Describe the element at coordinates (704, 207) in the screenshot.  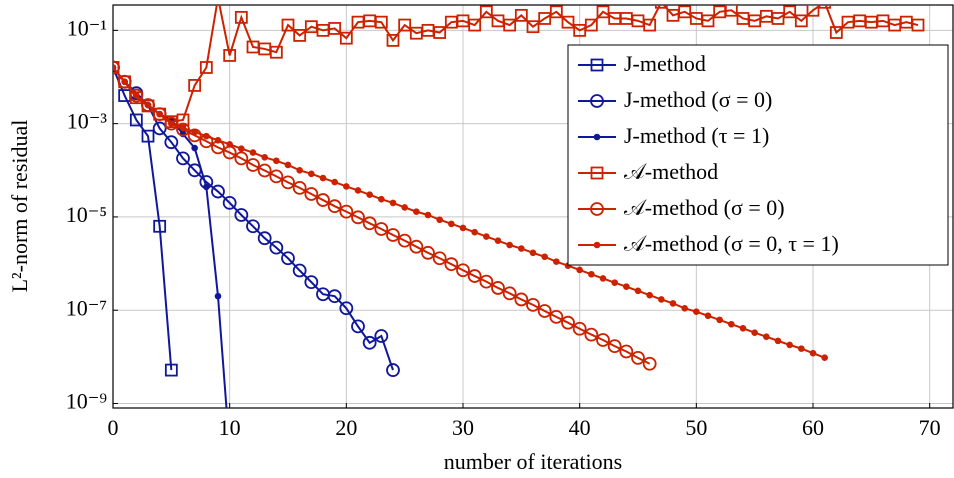
I see `legend-label: 𝒜-method (σ = 0)` at that location.